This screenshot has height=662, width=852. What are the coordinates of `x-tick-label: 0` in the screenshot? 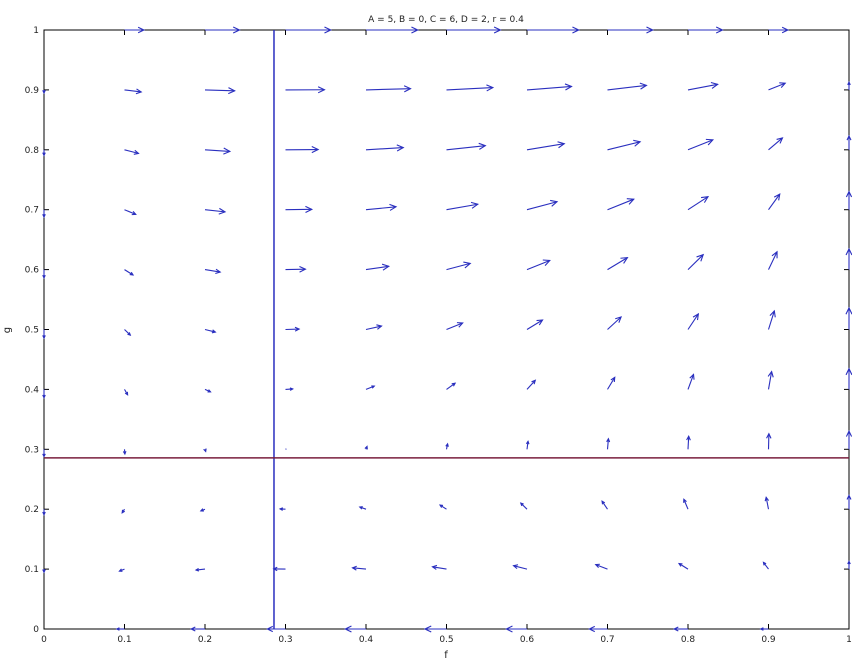 It's located at (44, 640).